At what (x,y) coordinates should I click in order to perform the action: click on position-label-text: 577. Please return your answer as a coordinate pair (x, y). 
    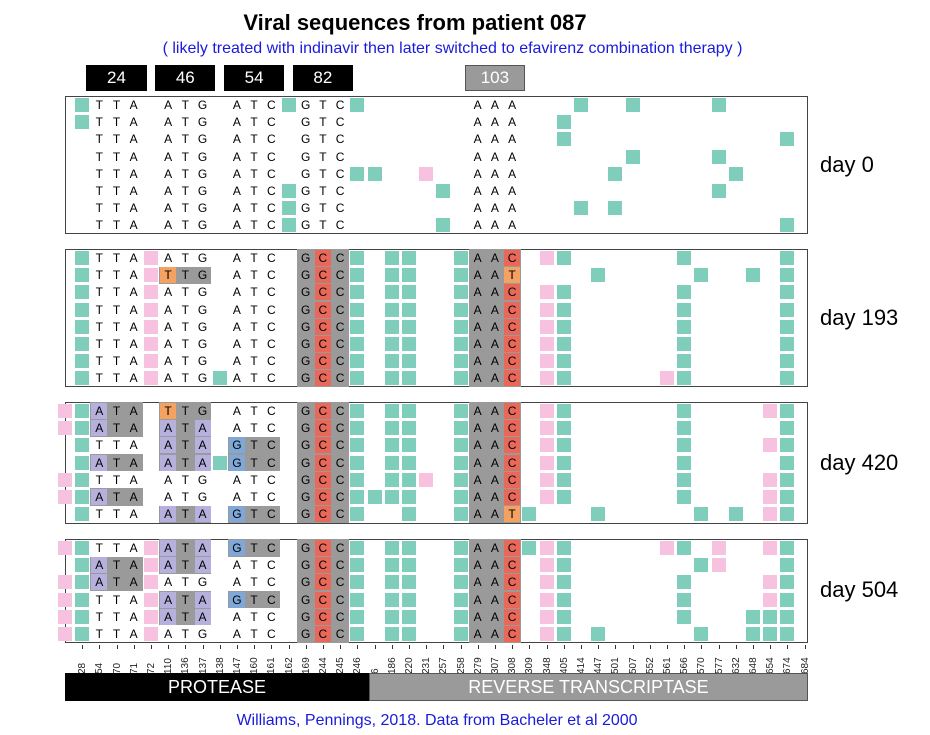
    Looking at the image, I should click on (719, 665).